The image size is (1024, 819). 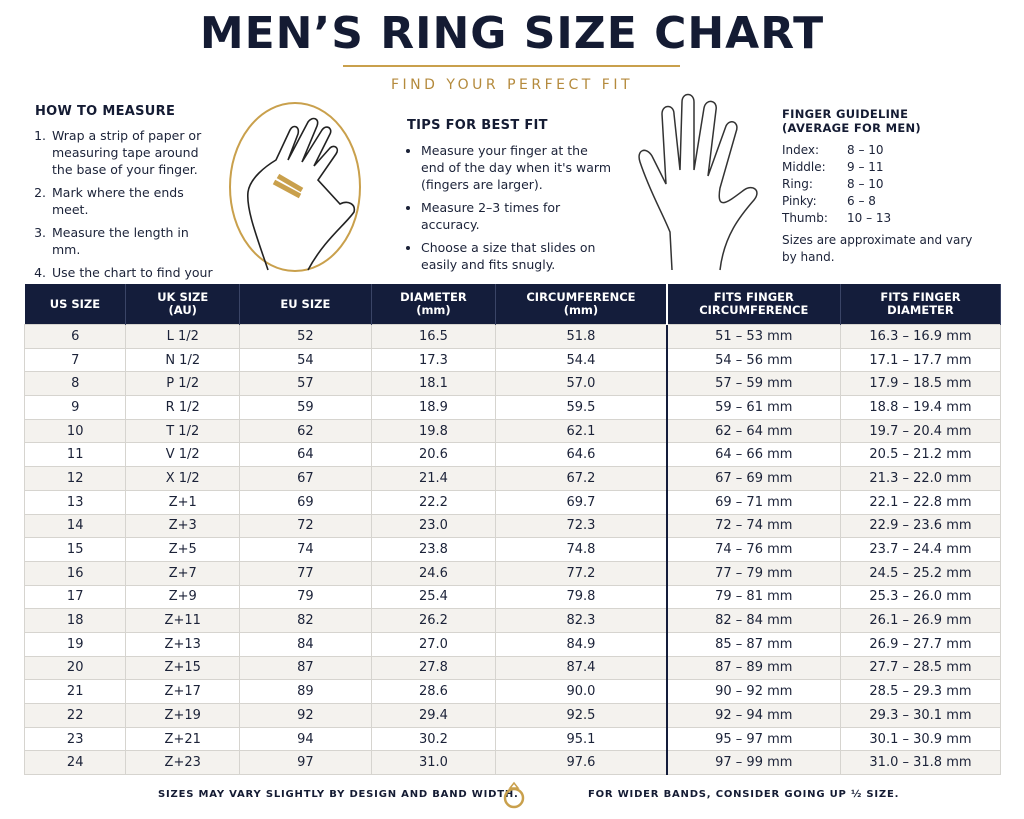 I want to click on table-cell: 95 – 97 mm, so click(x=753, y=739).